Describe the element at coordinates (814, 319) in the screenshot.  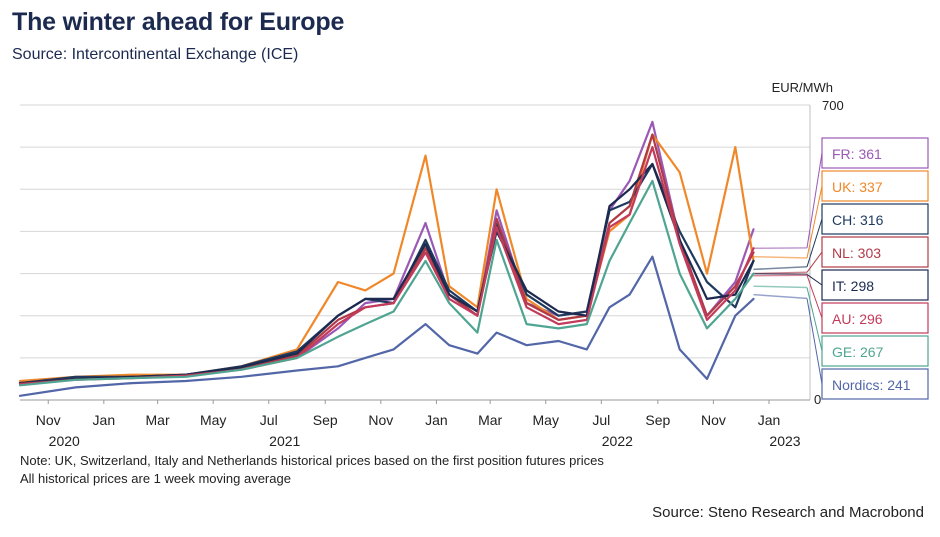
I see `legend-connector-ge` at that location.